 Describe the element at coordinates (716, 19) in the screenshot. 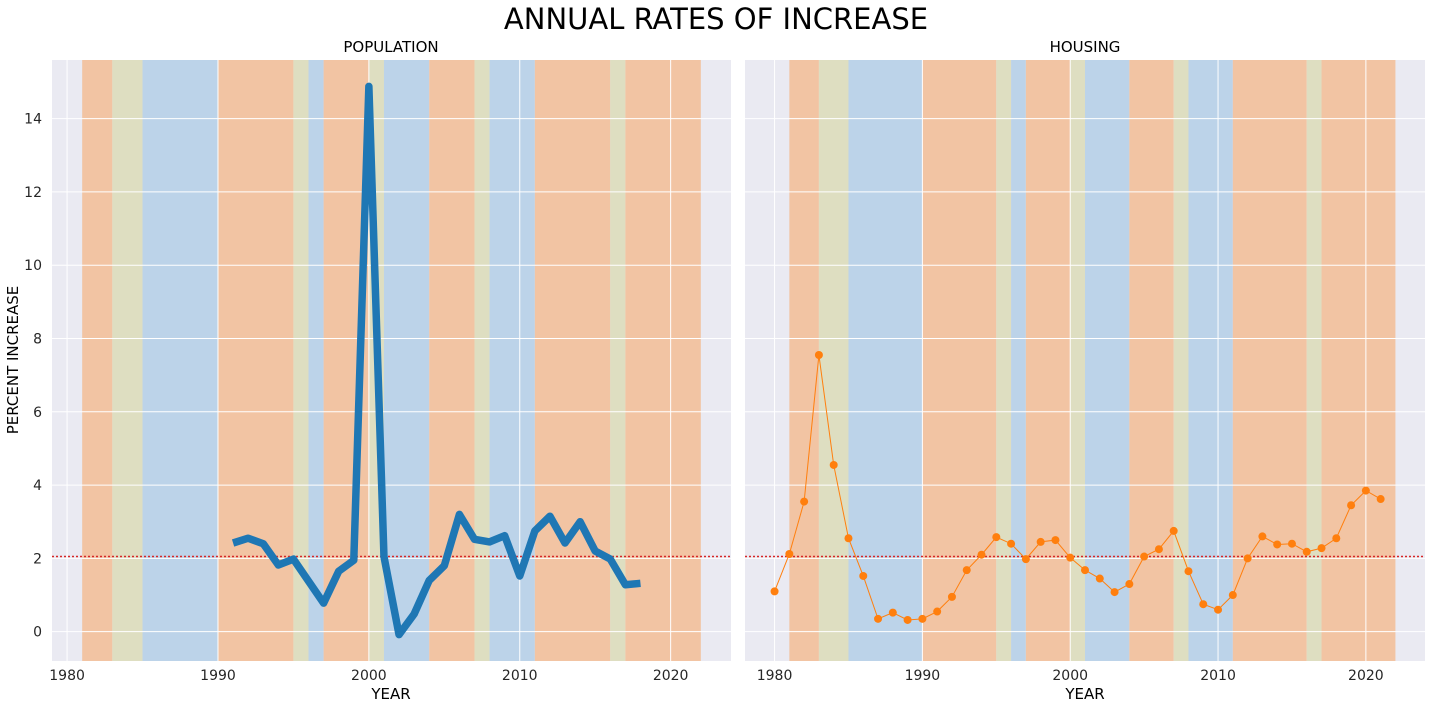

I see `chart-suptitle: ANNUAL RATES OF INCREASE` at that location.